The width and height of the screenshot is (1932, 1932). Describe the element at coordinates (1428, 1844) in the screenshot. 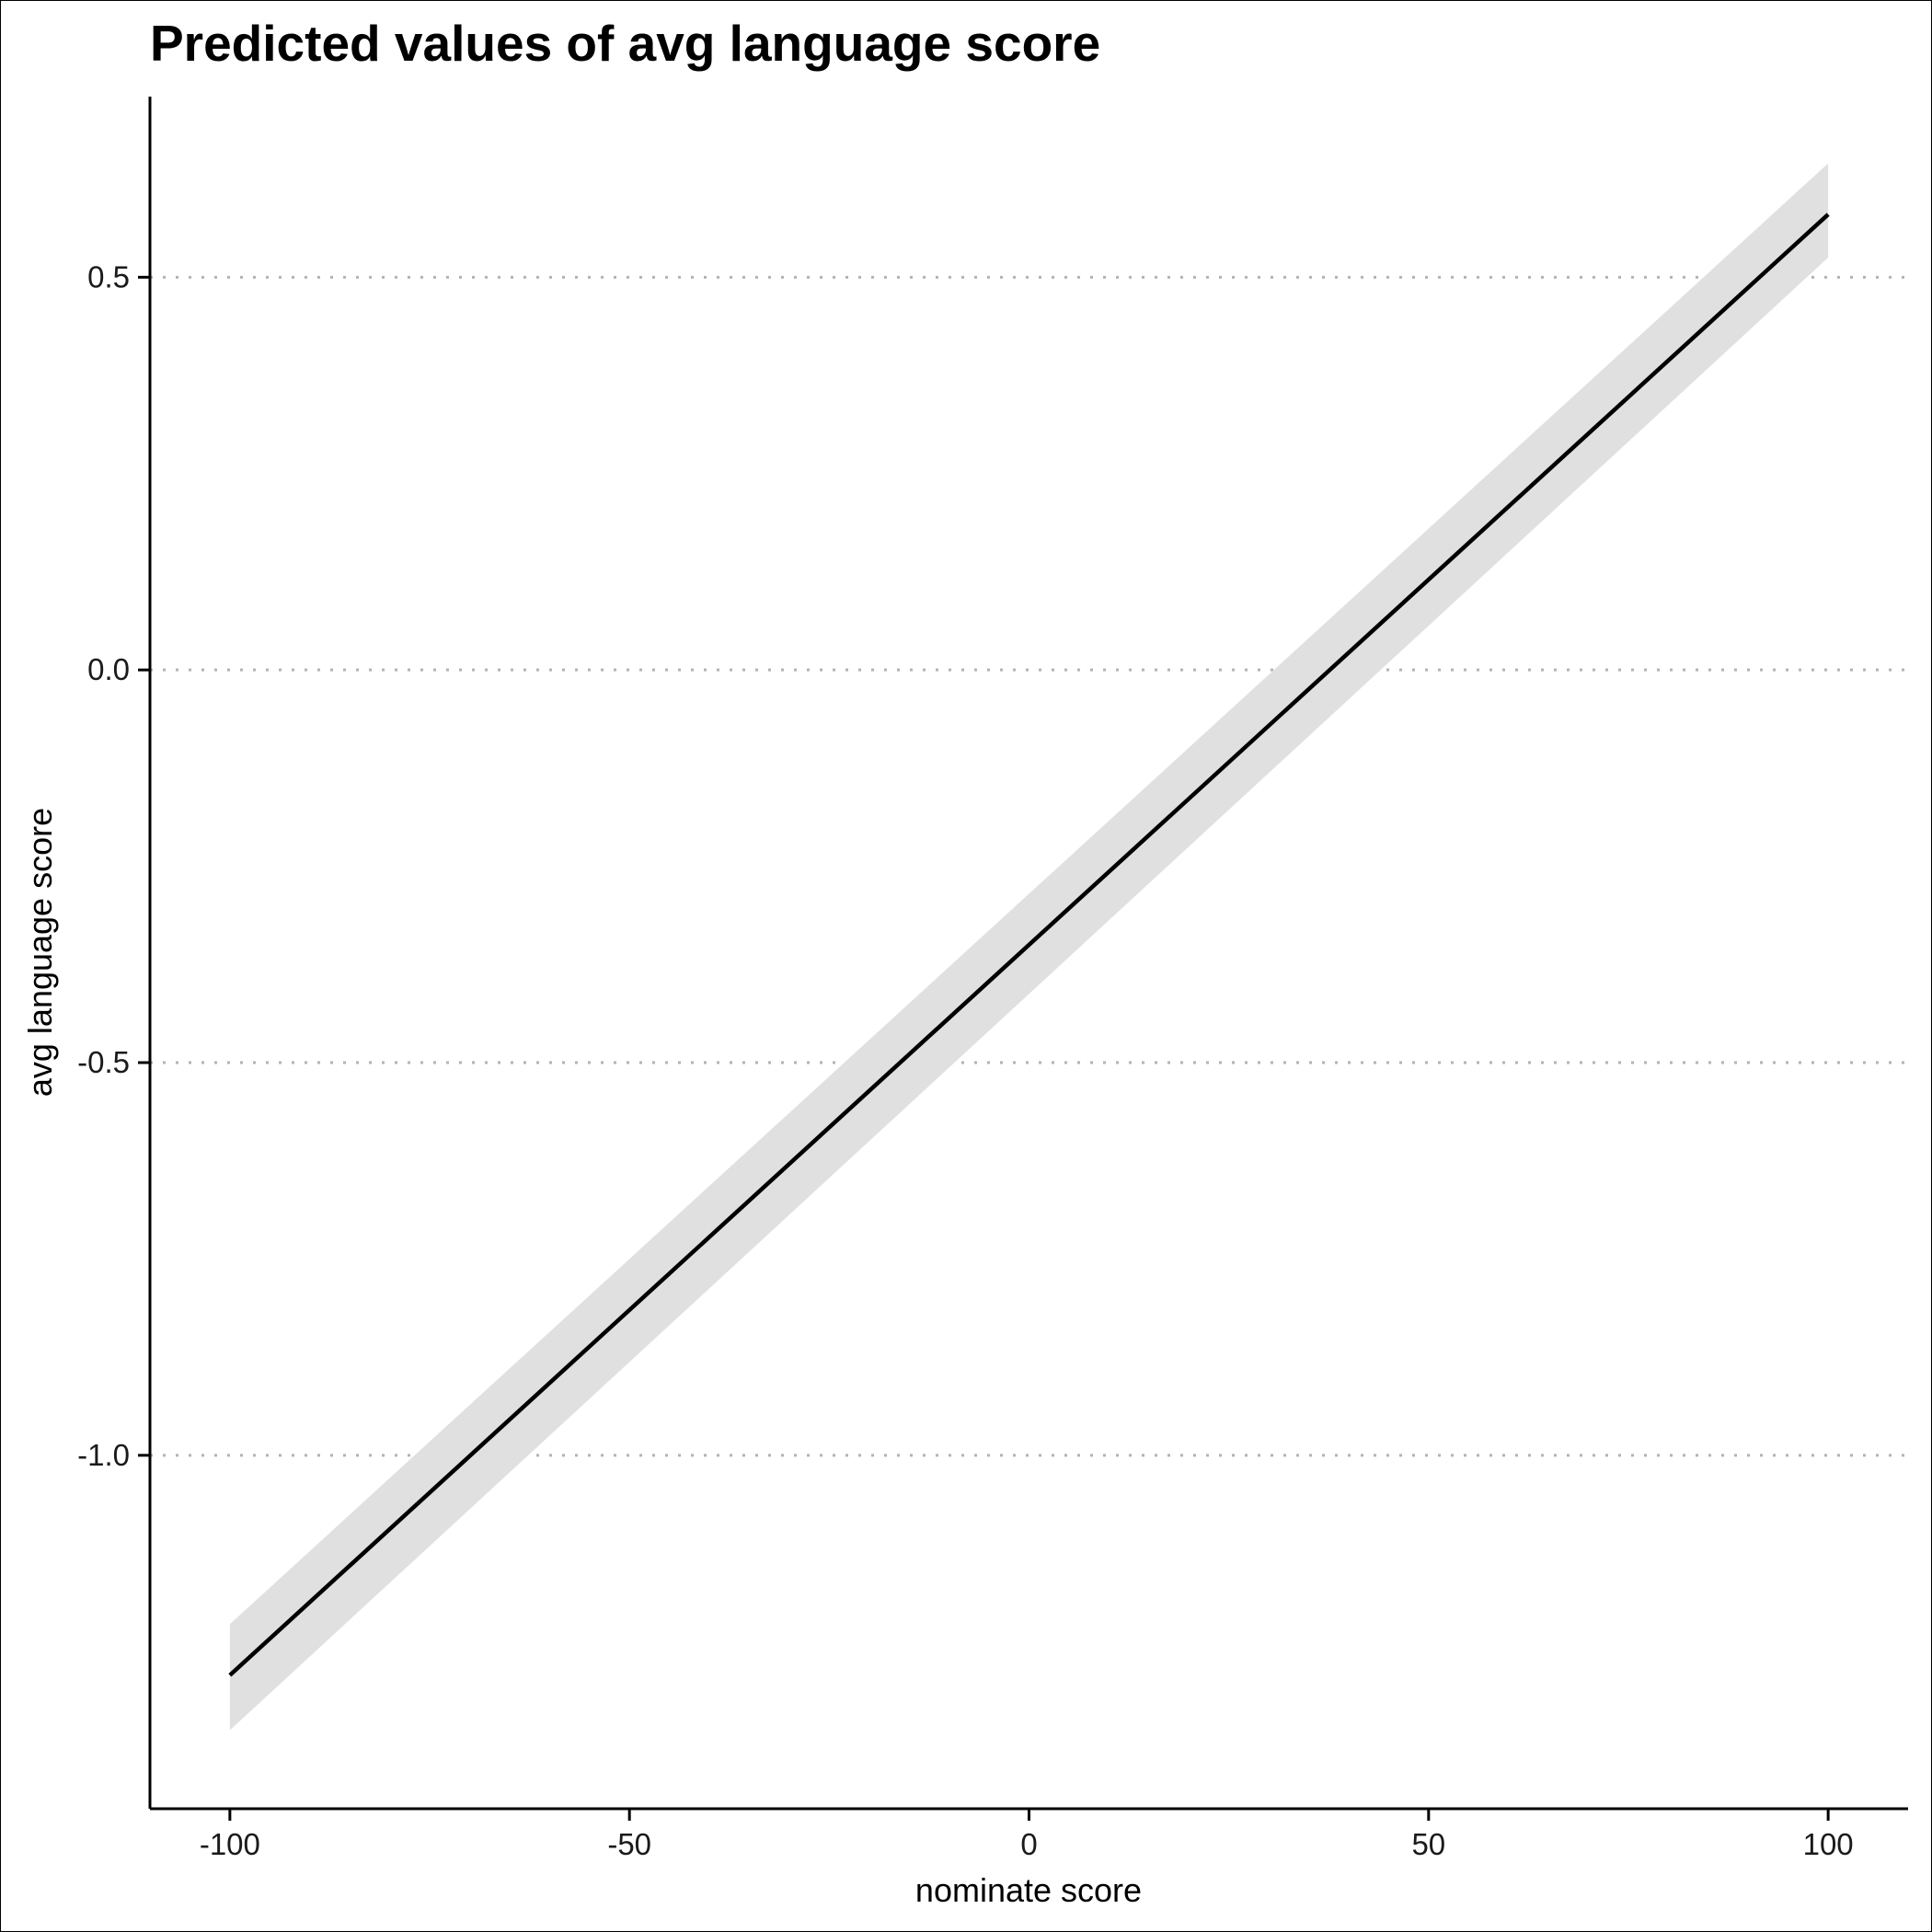

I see `x-tick-label: 50` at that location.